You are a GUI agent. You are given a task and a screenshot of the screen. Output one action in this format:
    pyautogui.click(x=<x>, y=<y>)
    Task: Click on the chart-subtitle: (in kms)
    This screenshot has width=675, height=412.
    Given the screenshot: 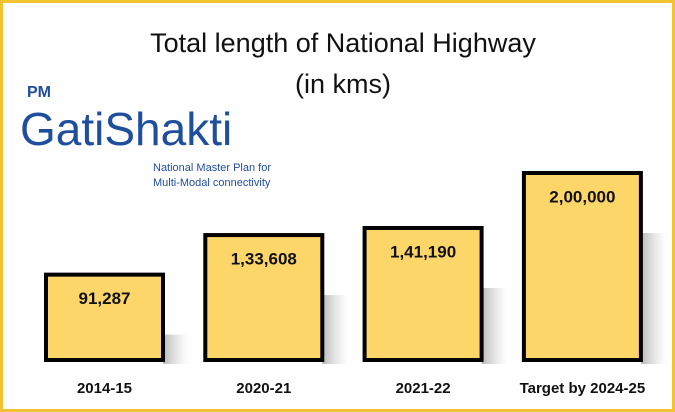 What is the action you would take?
    pyautogui.click(x=343, y=84)
    